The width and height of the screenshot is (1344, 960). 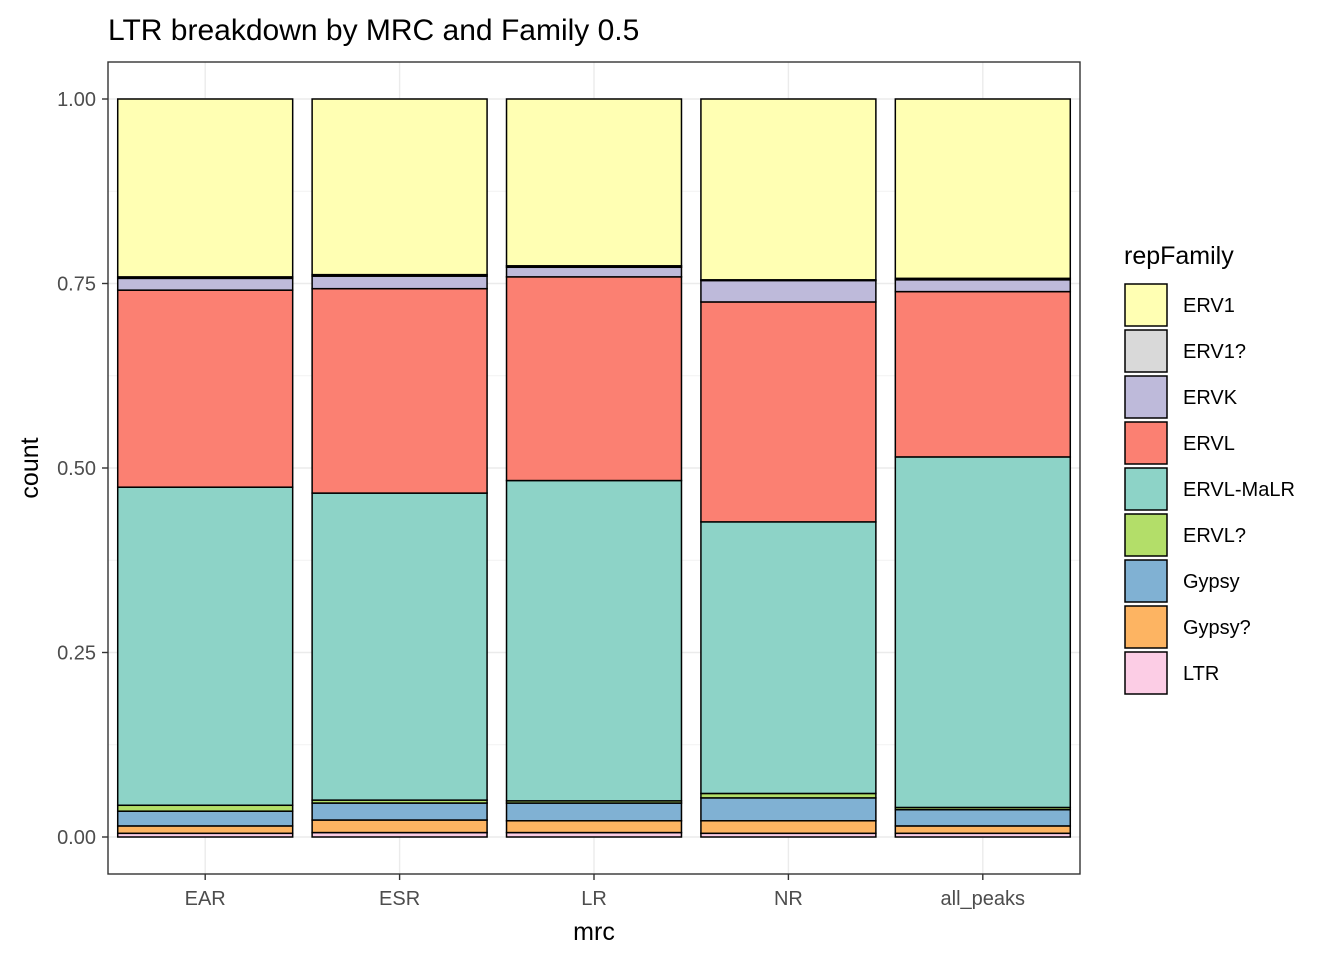 What do you see at coordinates (594, 272) in the screenshot?
I see `bar-segment-LR-ERVK` at bounding box center [594, 272].